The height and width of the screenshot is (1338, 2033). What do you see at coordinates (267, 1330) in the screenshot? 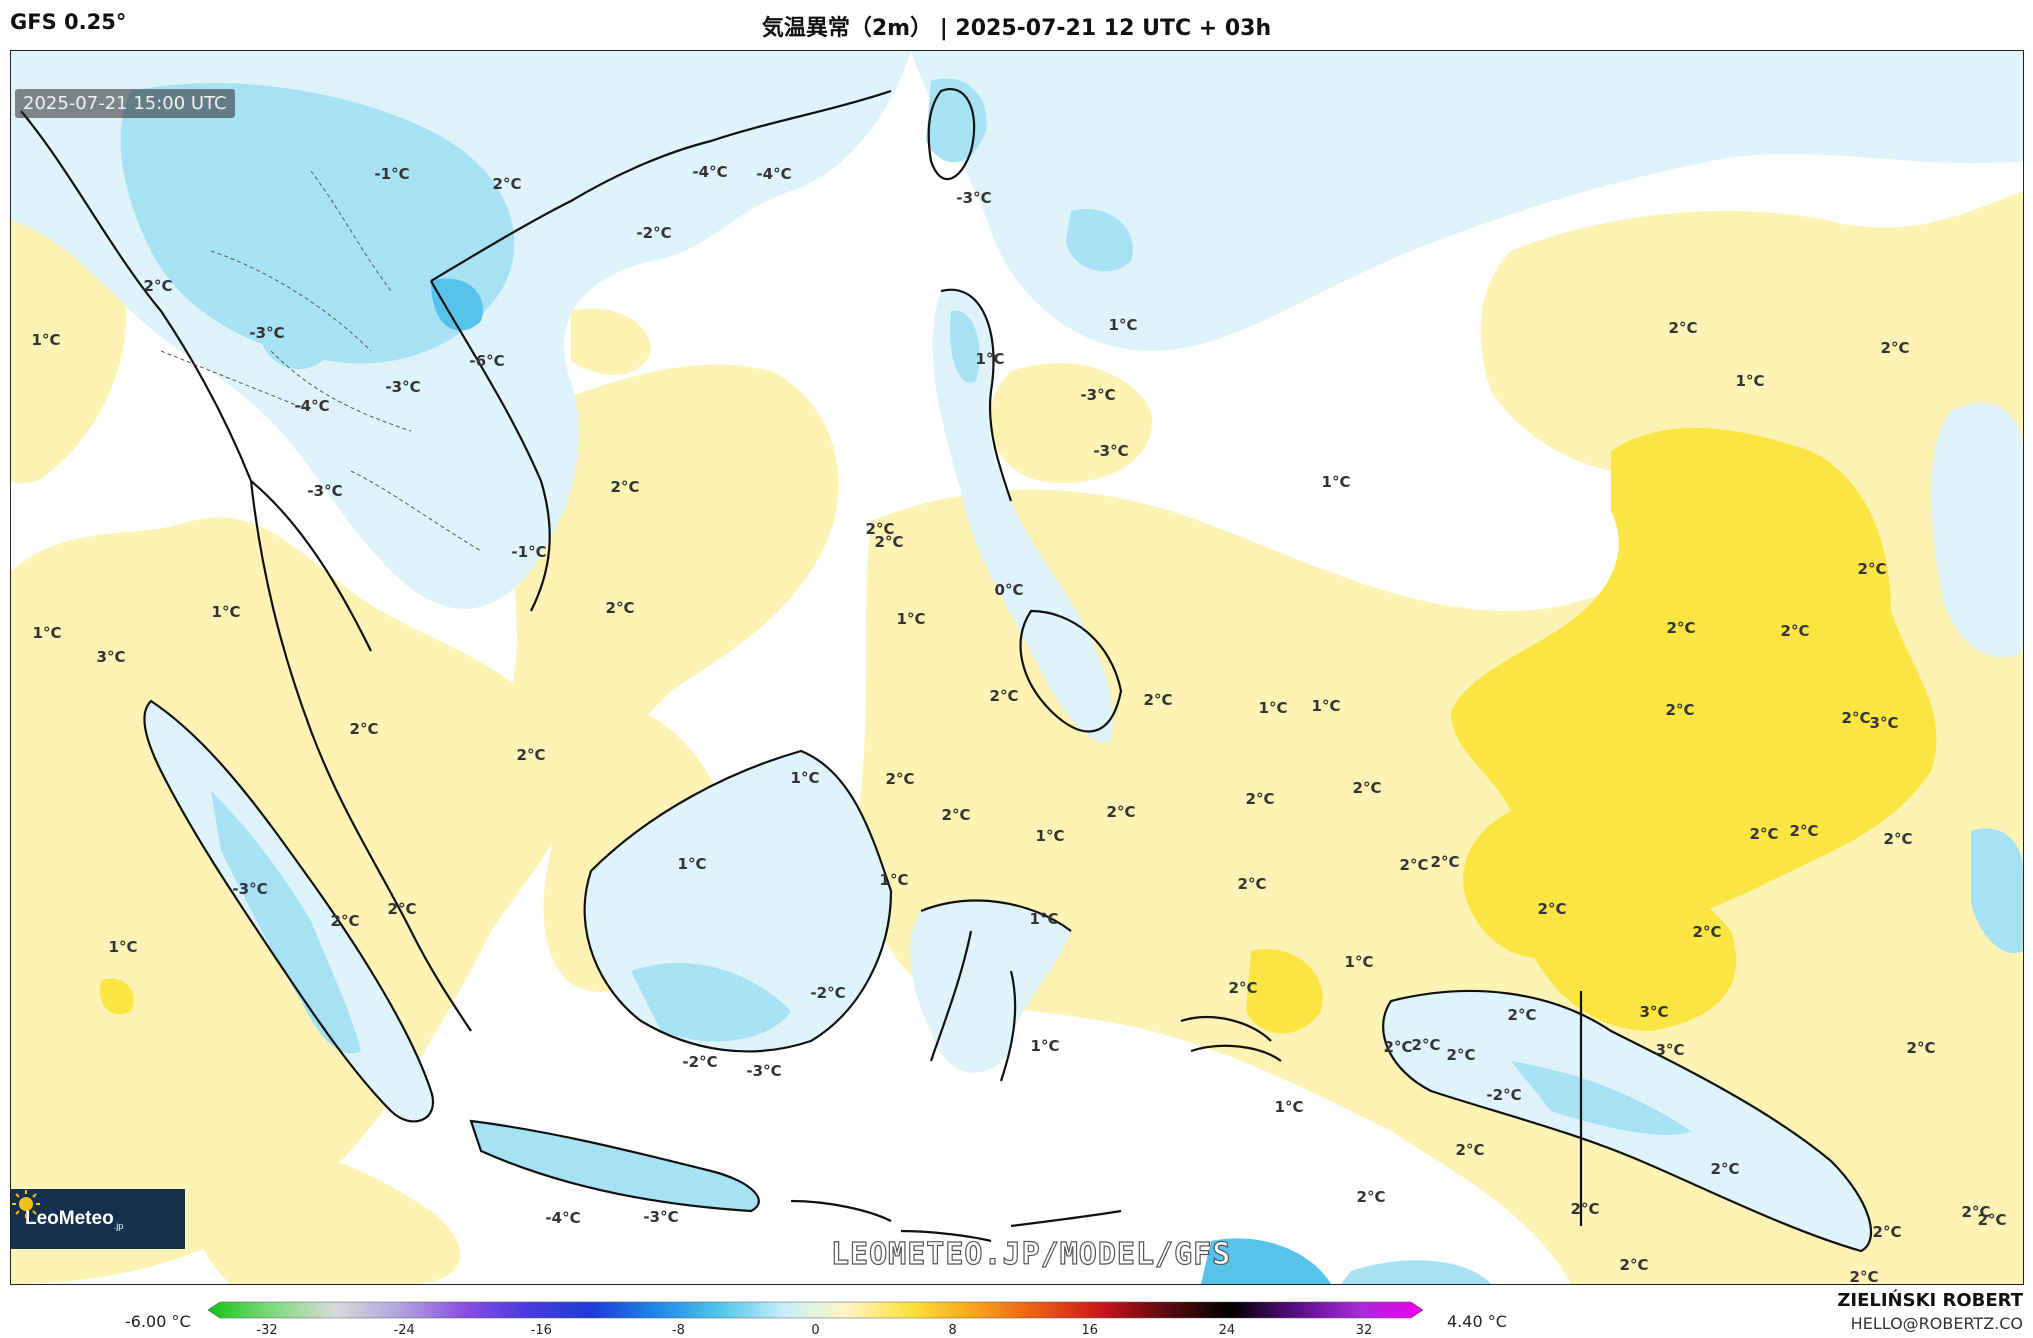
I see `colorbar-tick-label: -32` at bounding box center [267, 1330].